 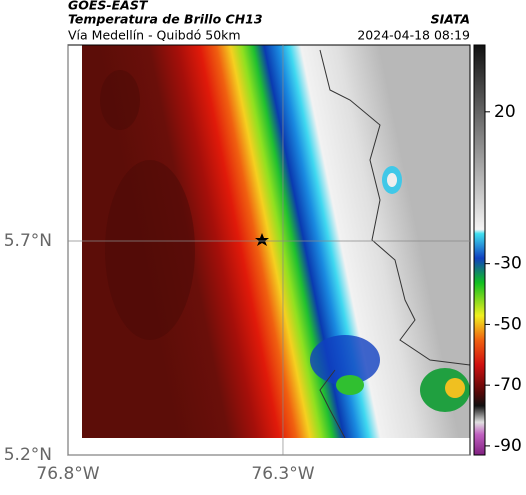 I want to click on colorbar-tick-label: -90, so click(x=508, y=446).